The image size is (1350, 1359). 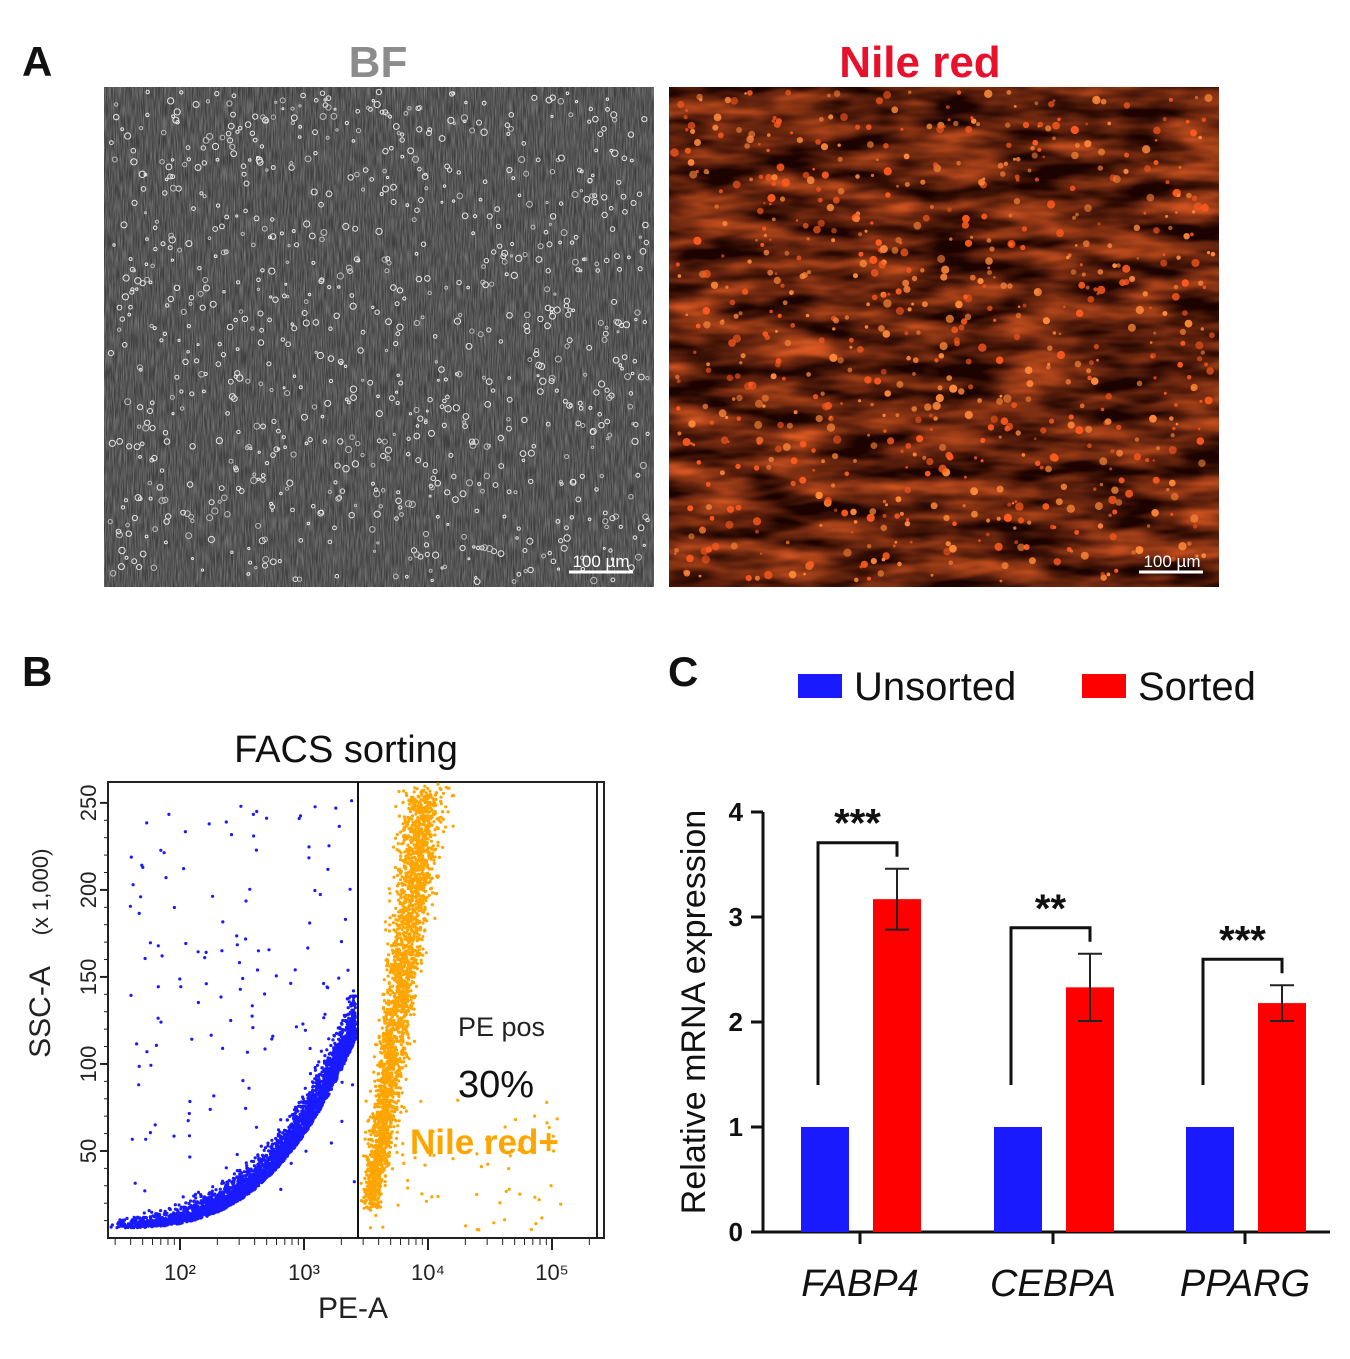 What do you see at coordinates (1171, 561) in the screenshot?
I see `nile-red-scale-label: 100 µm` at bounding box center [1171, 561].